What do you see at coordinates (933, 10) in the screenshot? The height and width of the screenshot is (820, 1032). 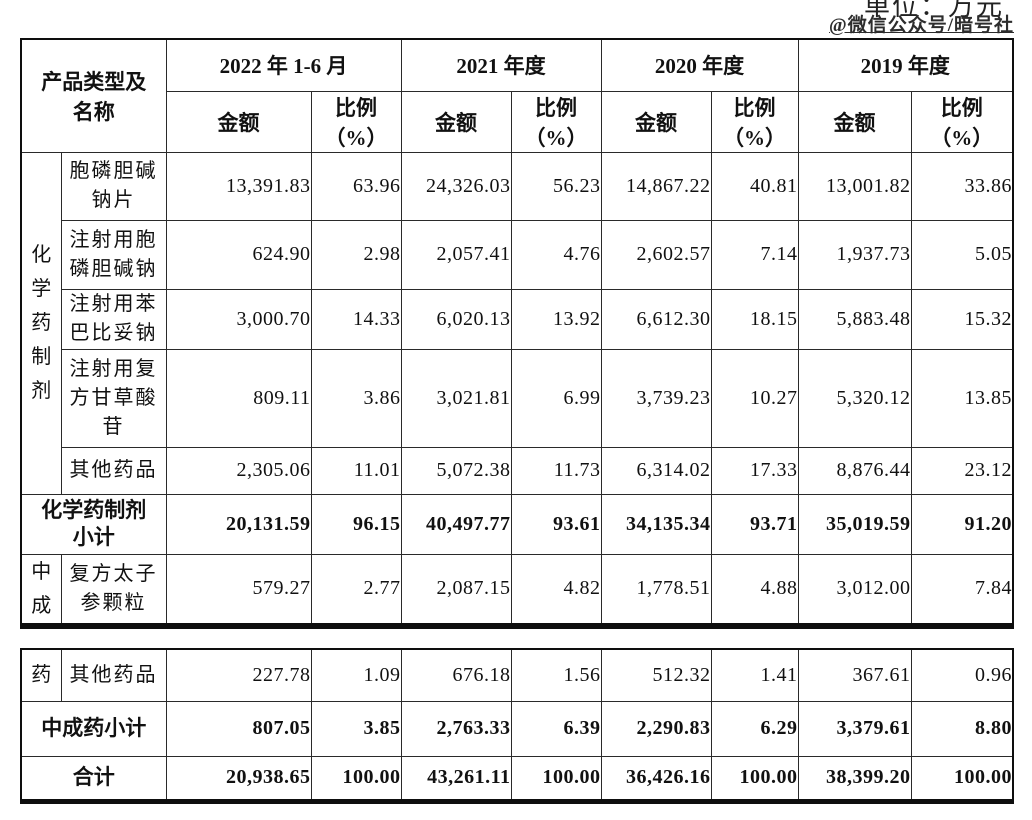 I see `unit-label: 单位：万元` at bounding box center [933, 10].